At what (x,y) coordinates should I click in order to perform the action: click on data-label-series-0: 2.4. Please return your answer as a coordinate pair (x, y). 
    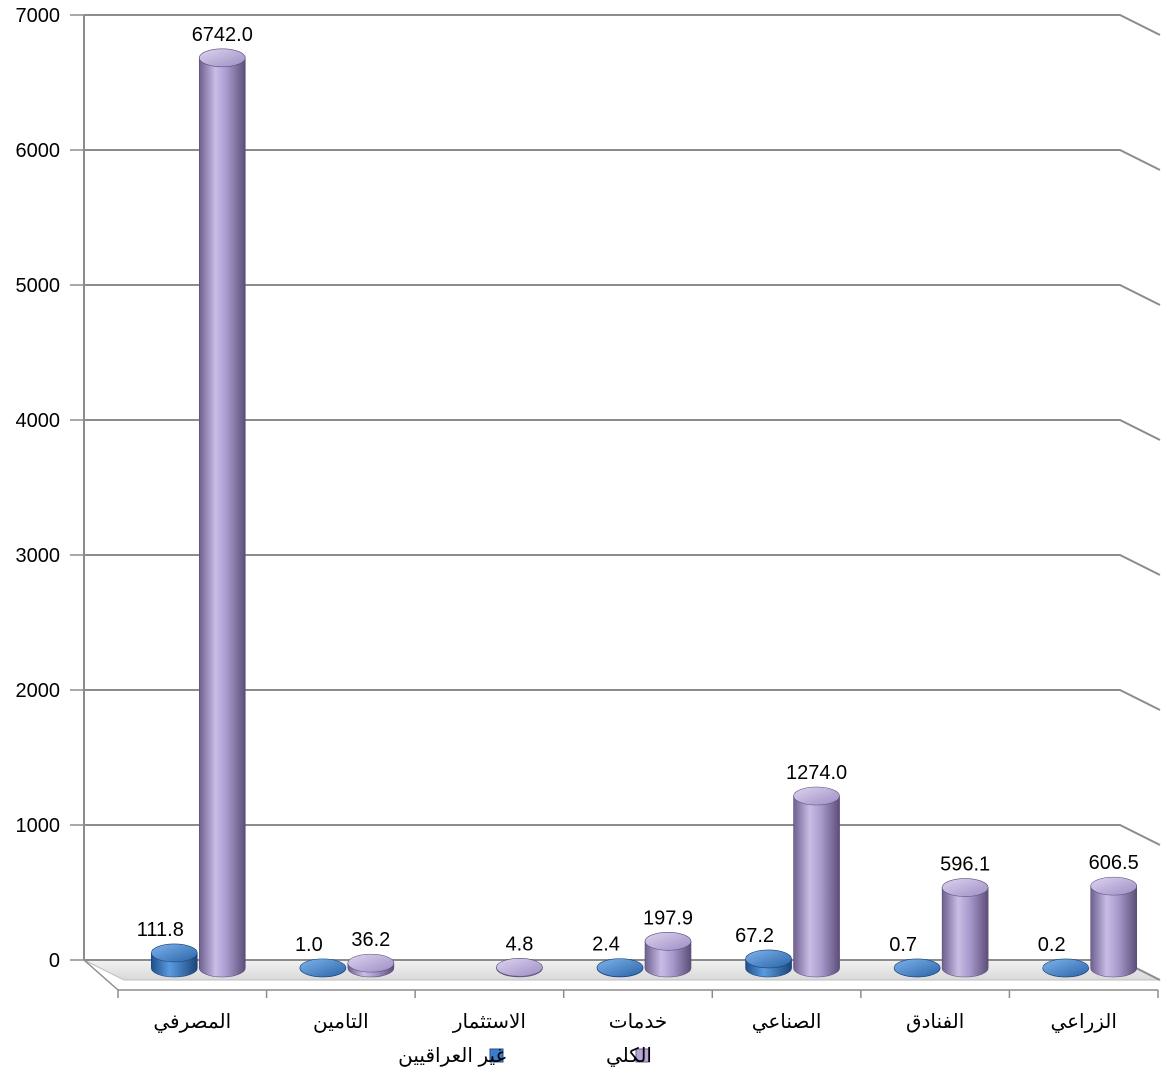
    Looking at the image, I should click on (606, 945).